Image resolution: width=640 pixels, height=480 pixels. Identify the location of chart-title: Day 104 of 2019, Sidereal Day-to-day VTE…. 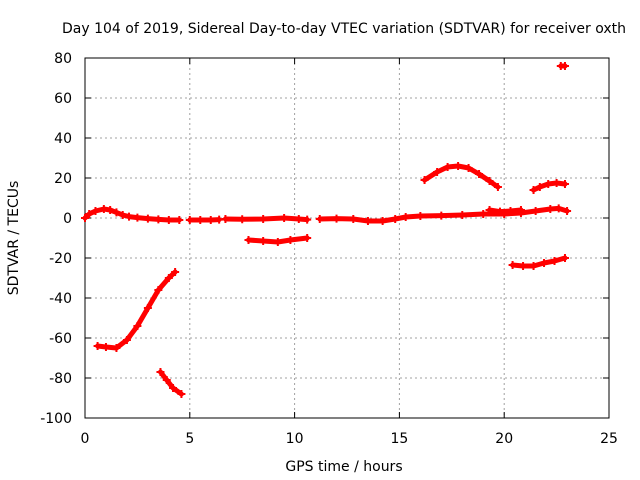
(344, 29).